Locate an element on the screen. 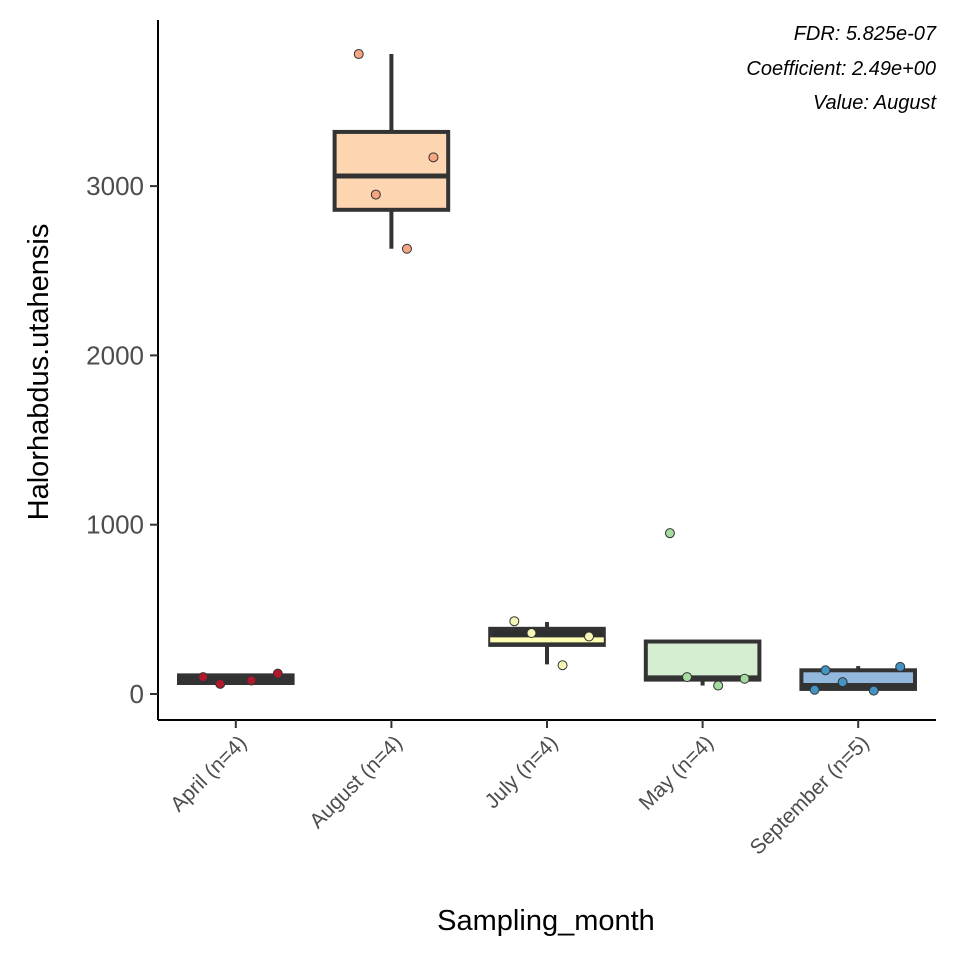  x-tick-label: September (n=5) is located at coordinates (810, 795).